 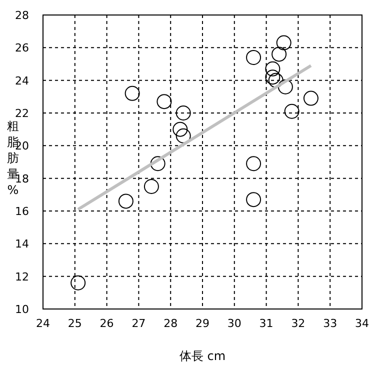 What do you see at coordinates (107, 323) in the screenshot?
I see `x-tick-label: 26` at bounding box center [107, 323].